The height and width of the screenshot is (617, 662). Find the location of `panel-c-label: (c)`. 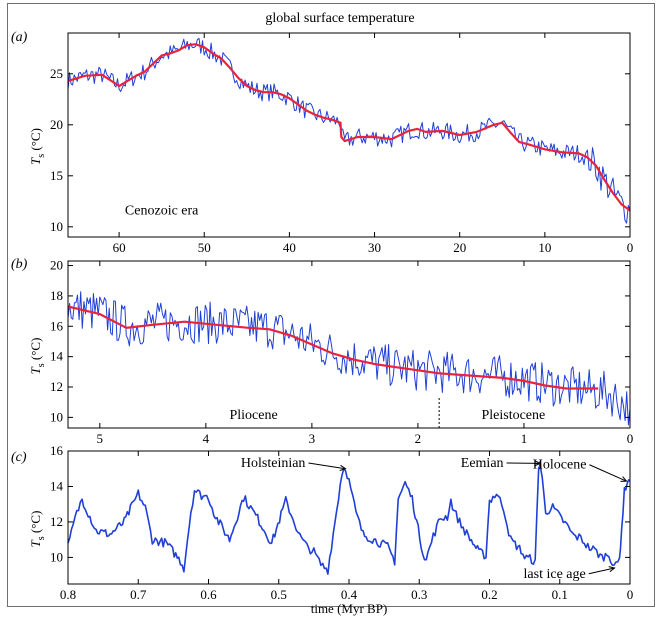

panel-c-label: (c) is located at coordinates (19, 457).